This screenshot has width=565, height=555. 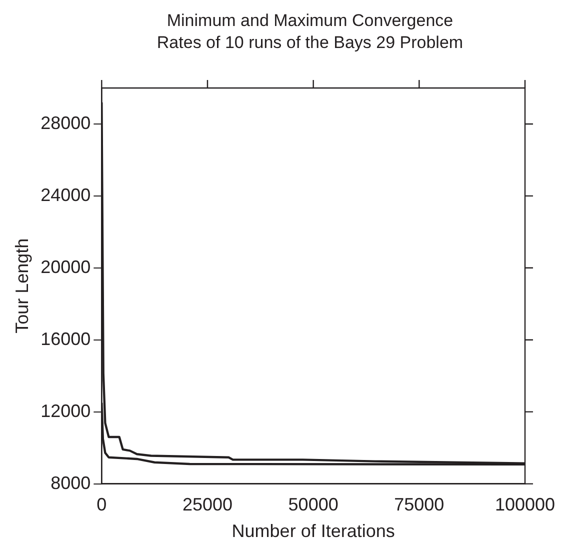 I want to click on y-tick-label: 20000, so click(x=65, y=266).